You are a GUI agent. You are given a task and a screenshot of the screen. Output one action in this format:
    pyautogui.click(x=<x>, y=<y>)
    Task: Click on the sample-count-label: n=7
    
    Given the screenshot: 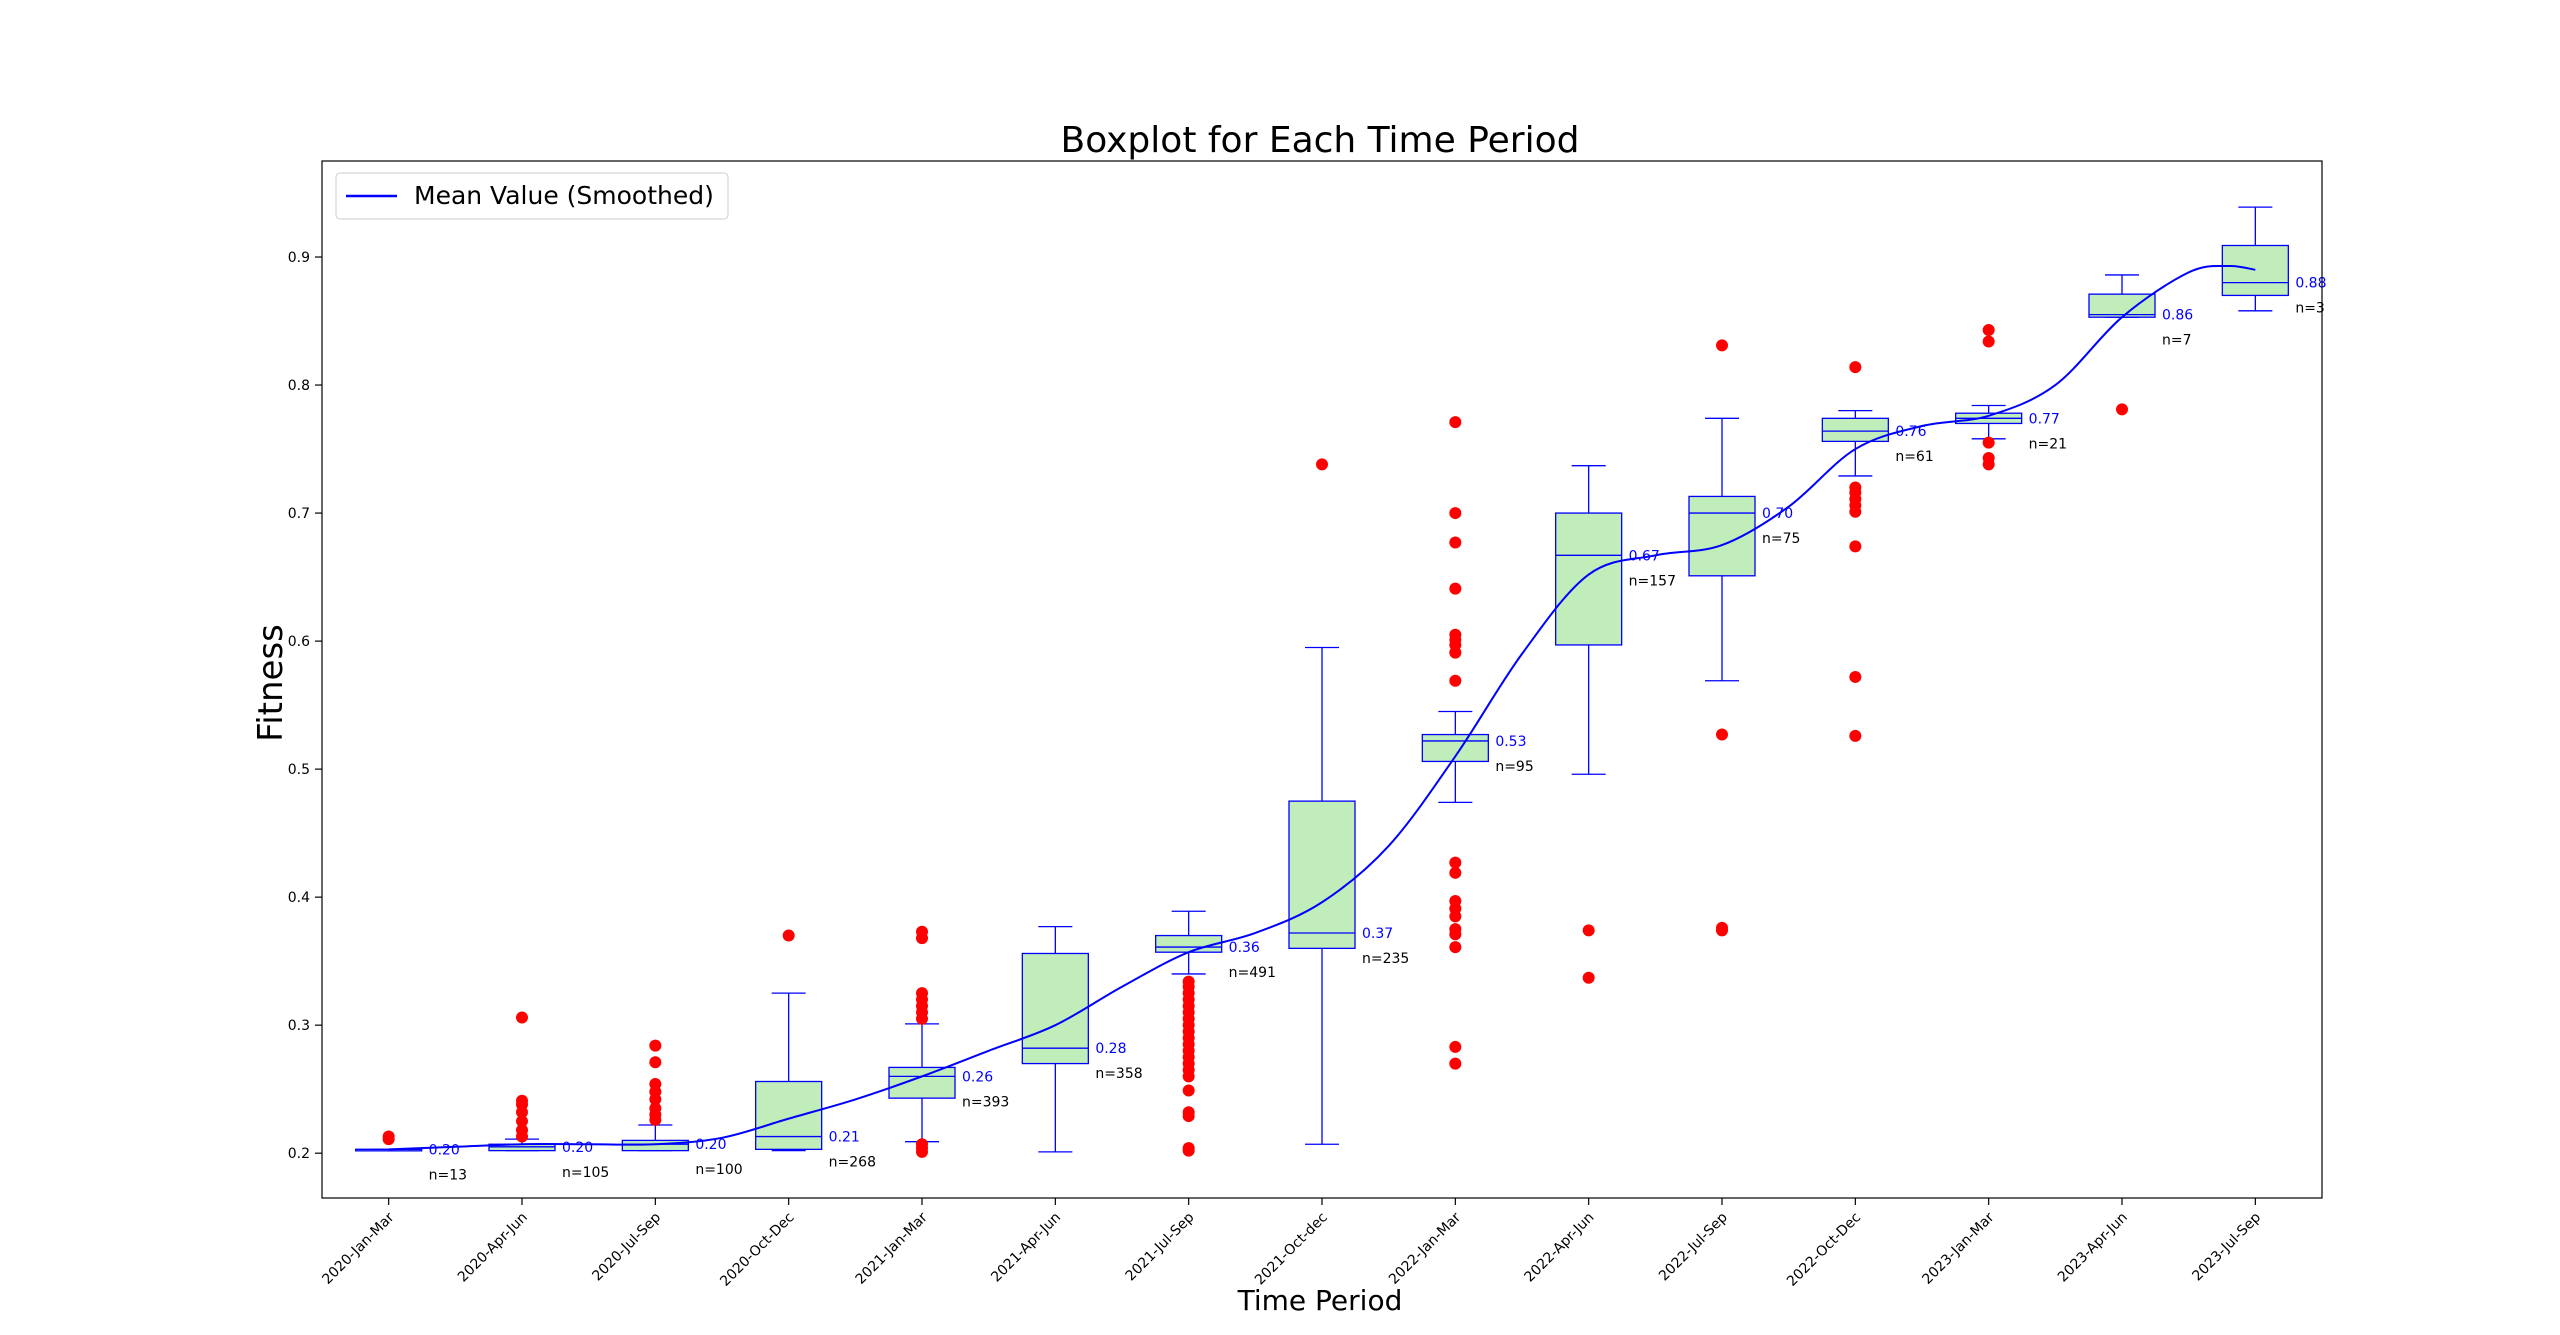 What is the action you would take?
    pyautogui.click(x=2177, y=341)
    